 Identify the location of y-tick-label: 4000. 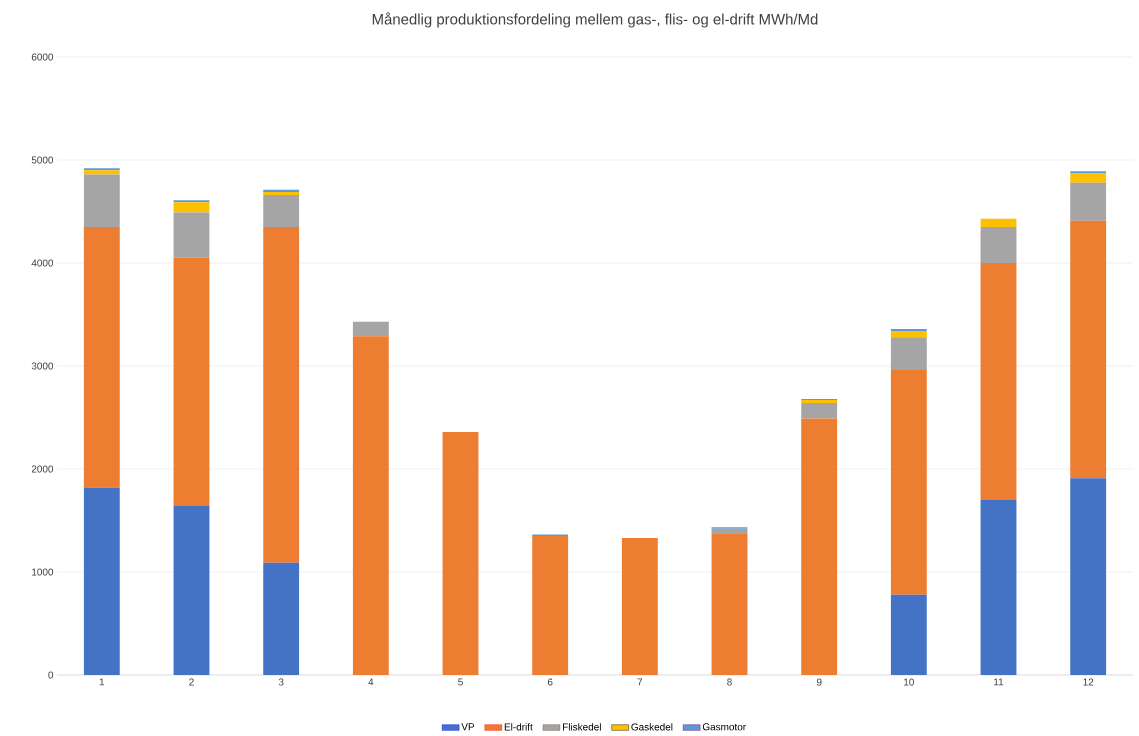
(42, 263).